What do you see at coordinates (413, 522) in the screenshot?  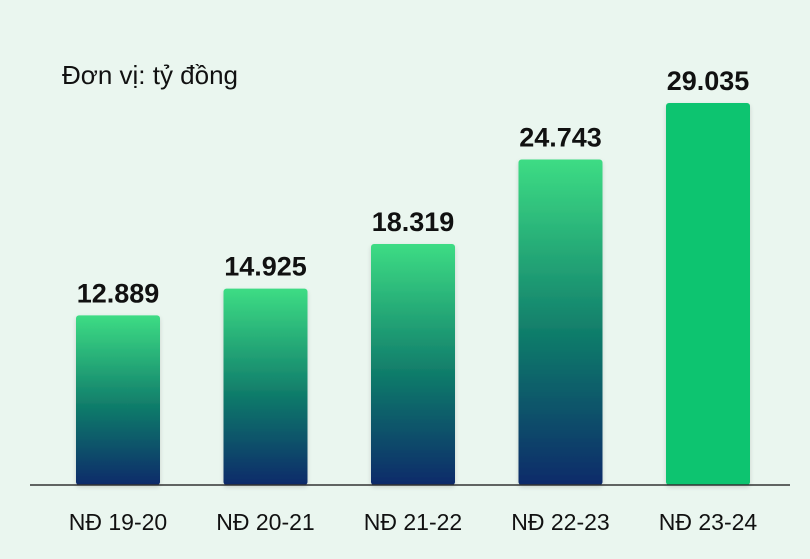 I see `x-tick-label-3: NĐ 21-22` at bounding box center [413, 522].